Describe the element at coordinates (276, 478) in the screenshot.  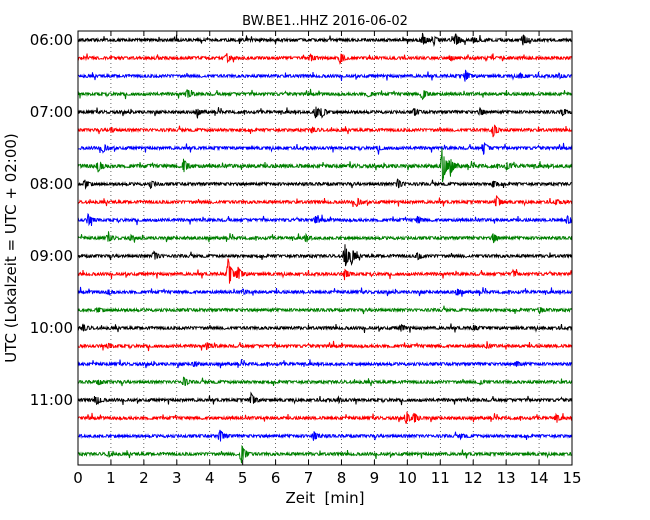
I see `x-tick-label: 6` at that location.